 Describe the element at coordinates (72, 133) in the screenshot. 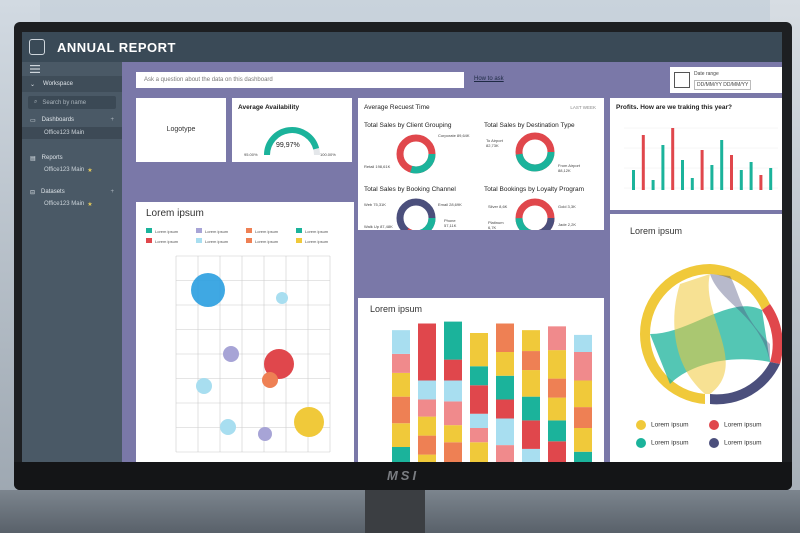

I see `sidebar-subitem-dashboard: Office123 Main` at that location.